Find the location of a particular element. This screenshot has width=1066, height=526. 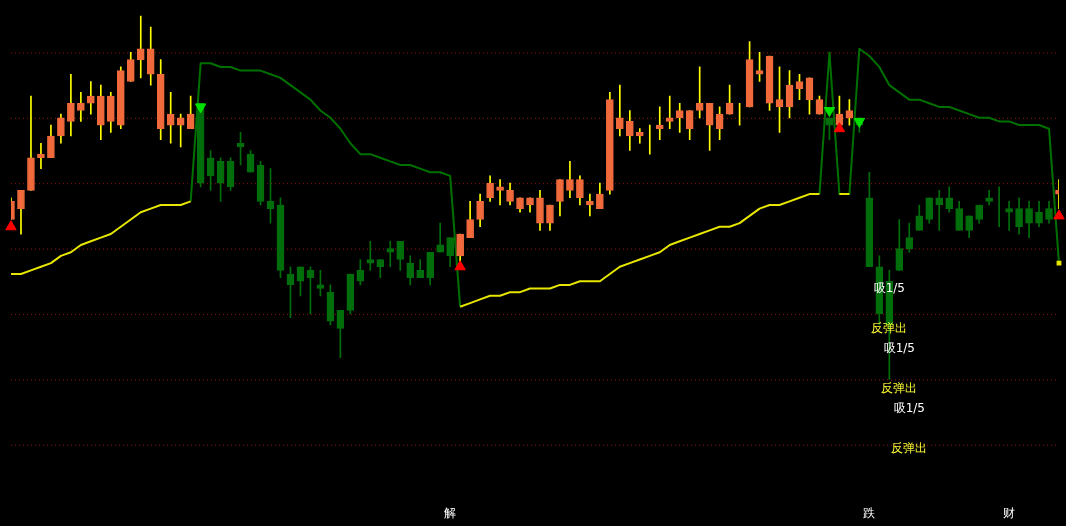

x-tick-label: 财 is located at coordinates (1009, 512).